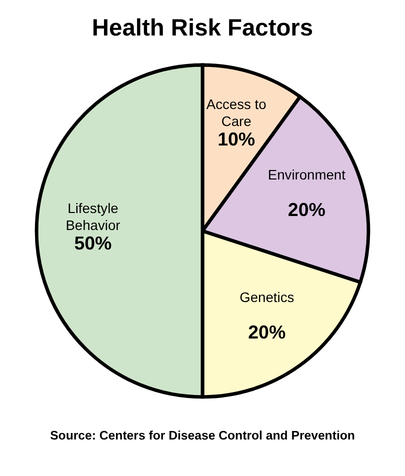  I want to click on data-label: 10%, so click(237, 139).